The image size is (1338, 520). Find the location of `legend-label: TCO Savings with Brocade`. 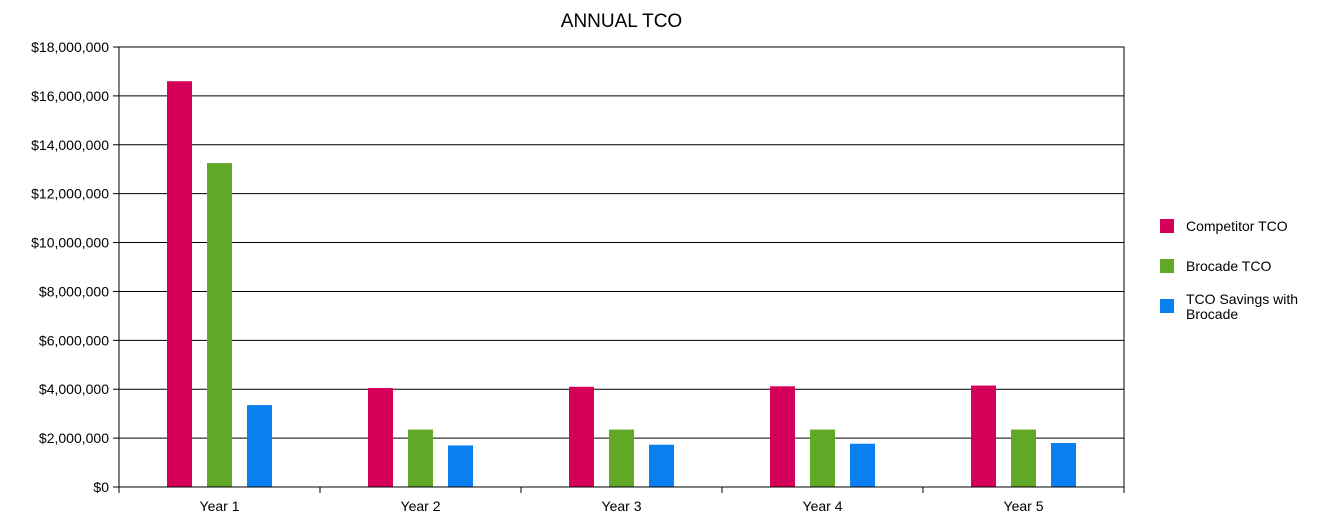

legend-label: TCO Savings with Brocade is located at coordinates (1242, 306).